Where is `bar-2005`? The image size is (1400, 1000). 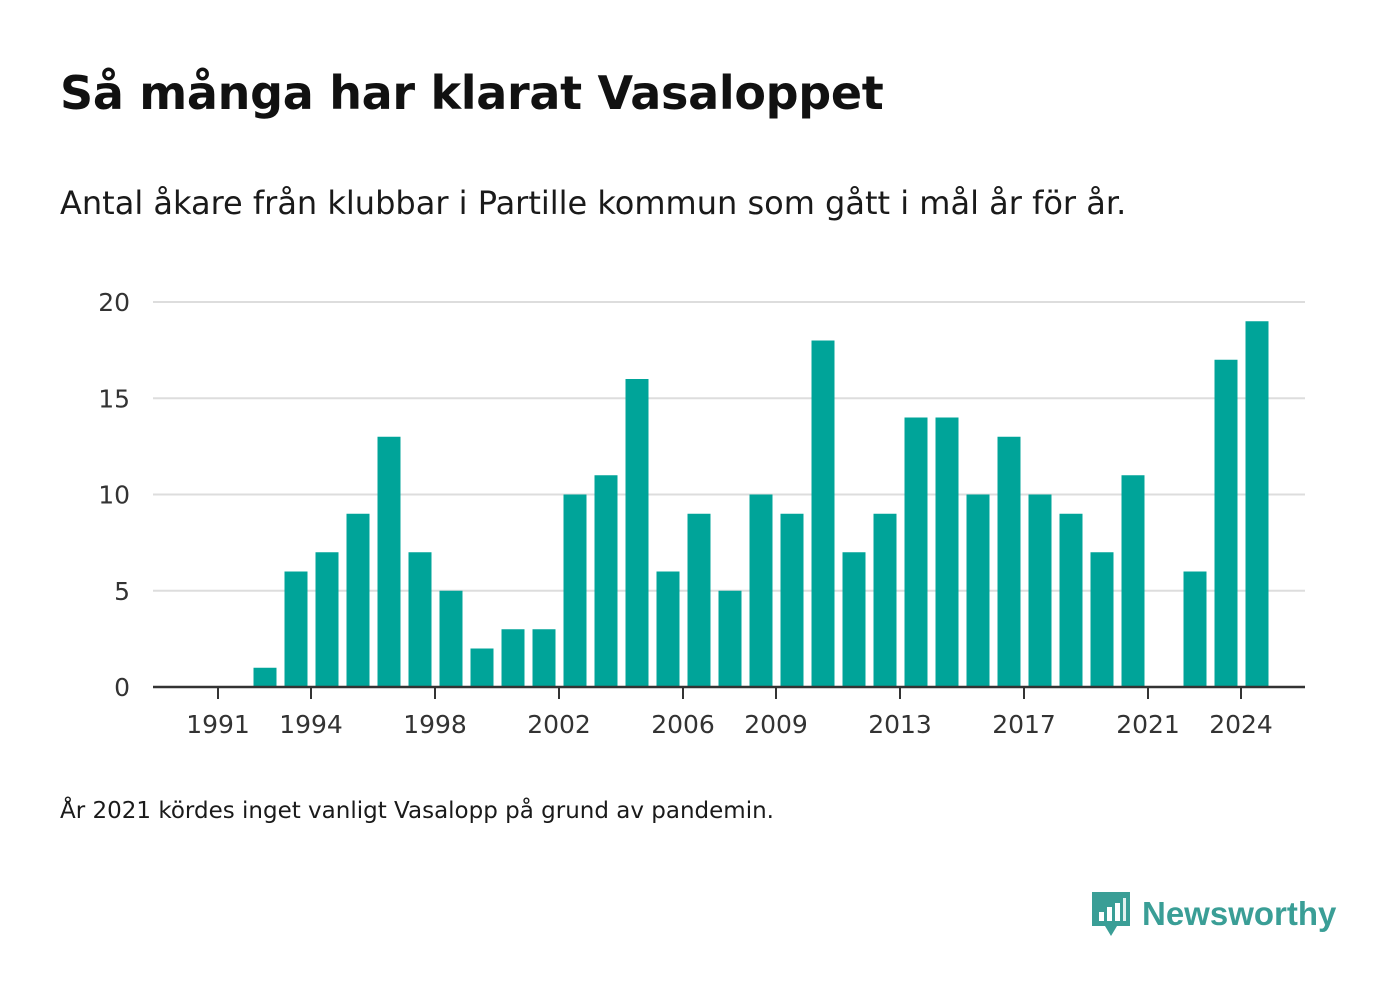 bar-2005 is located at coordinates (668, 629).